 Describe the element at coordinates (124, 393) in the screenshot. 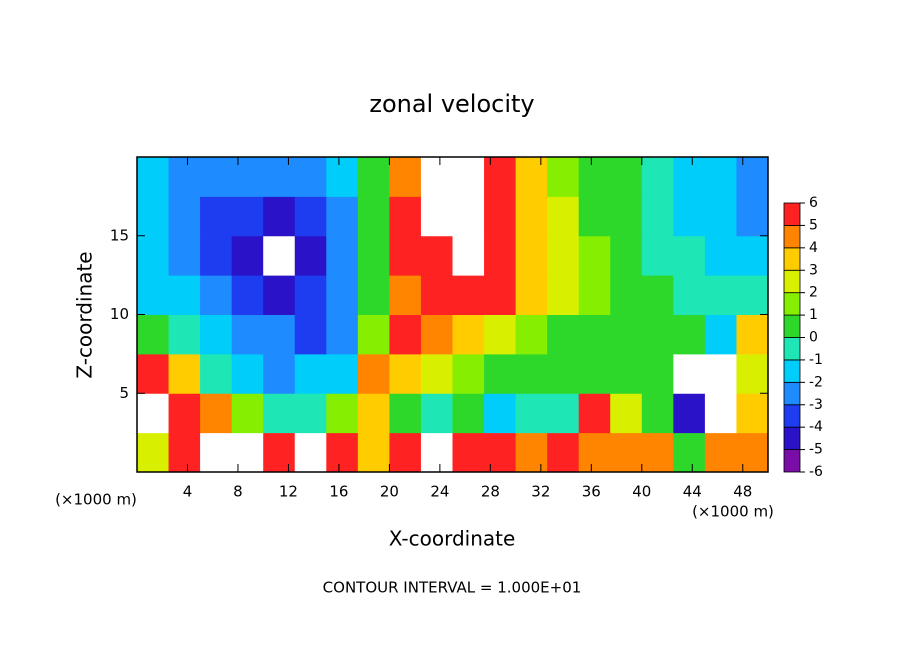

I see `y-tick-label: 5` at that location.